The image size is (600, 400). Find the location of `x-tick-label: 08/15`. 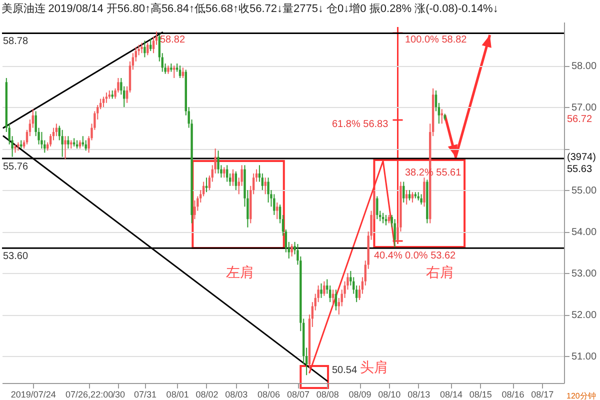

x-tick-label: 08/15 is located at coordinates (480, 395).